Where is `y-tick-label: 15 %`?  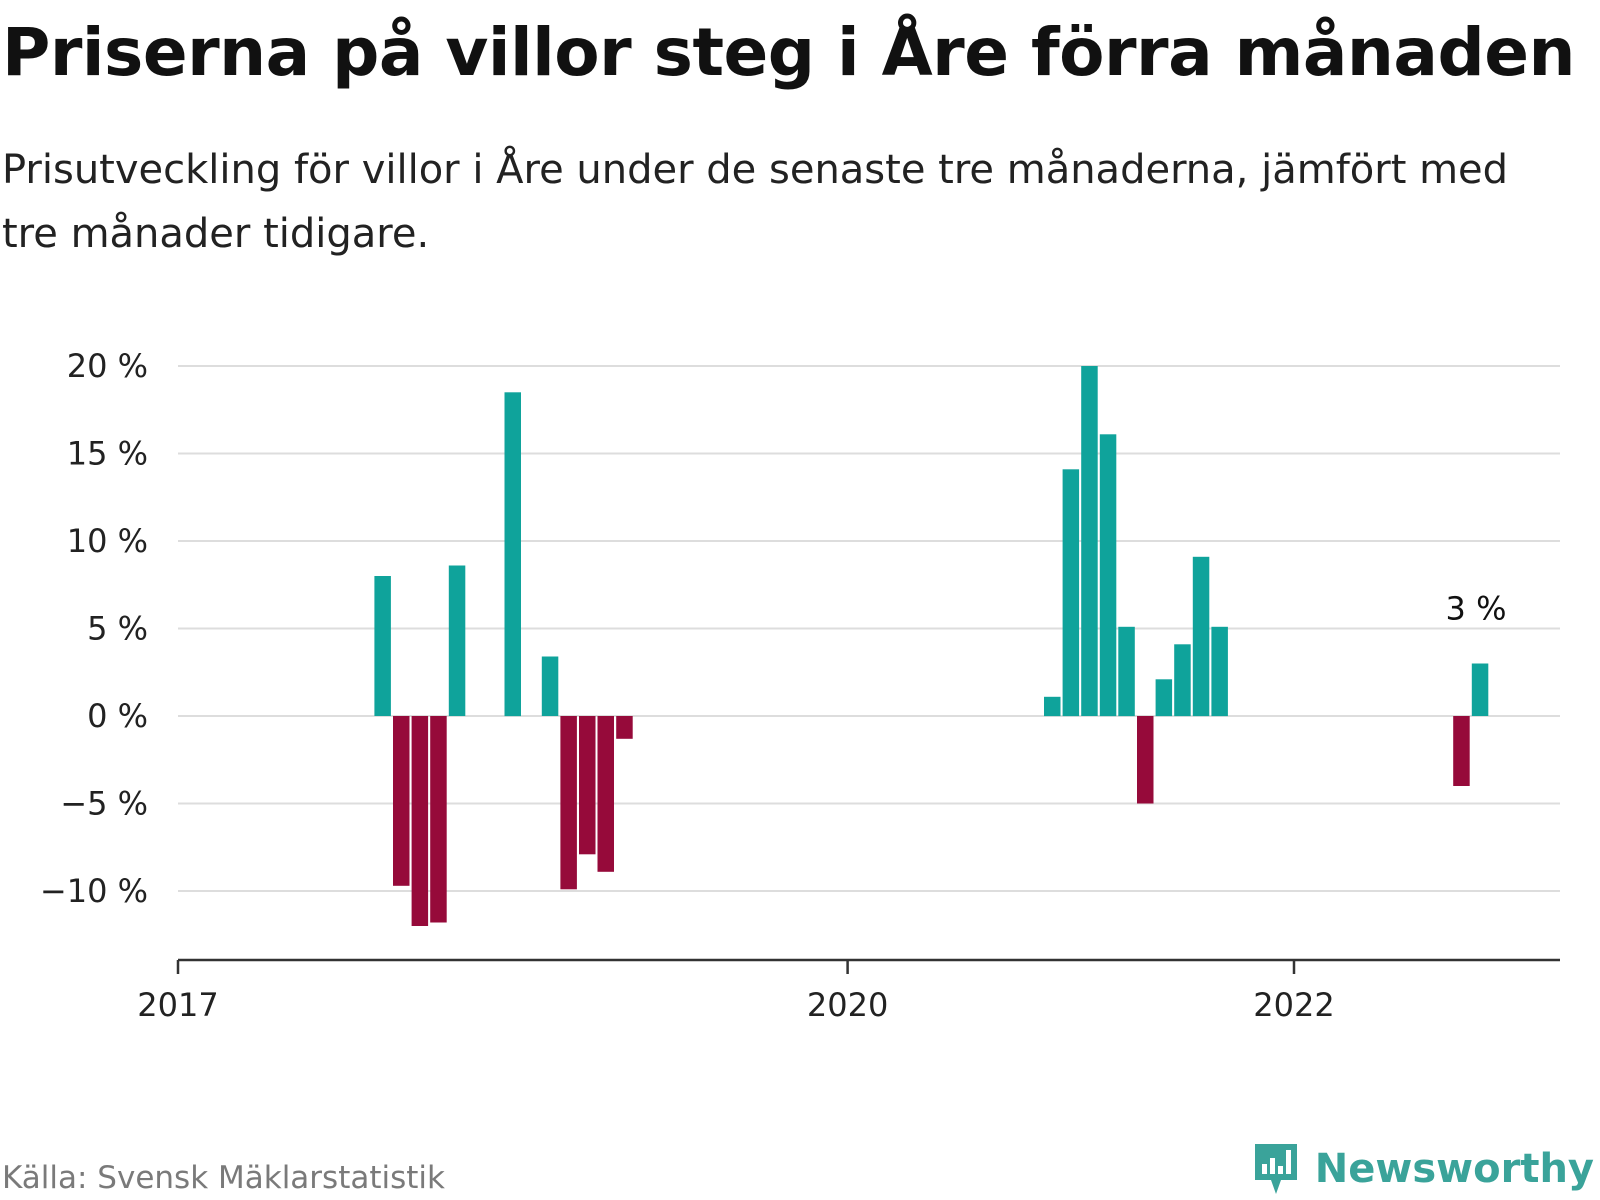 y-tick-label: 15 % is located at coordinates (107, 454).